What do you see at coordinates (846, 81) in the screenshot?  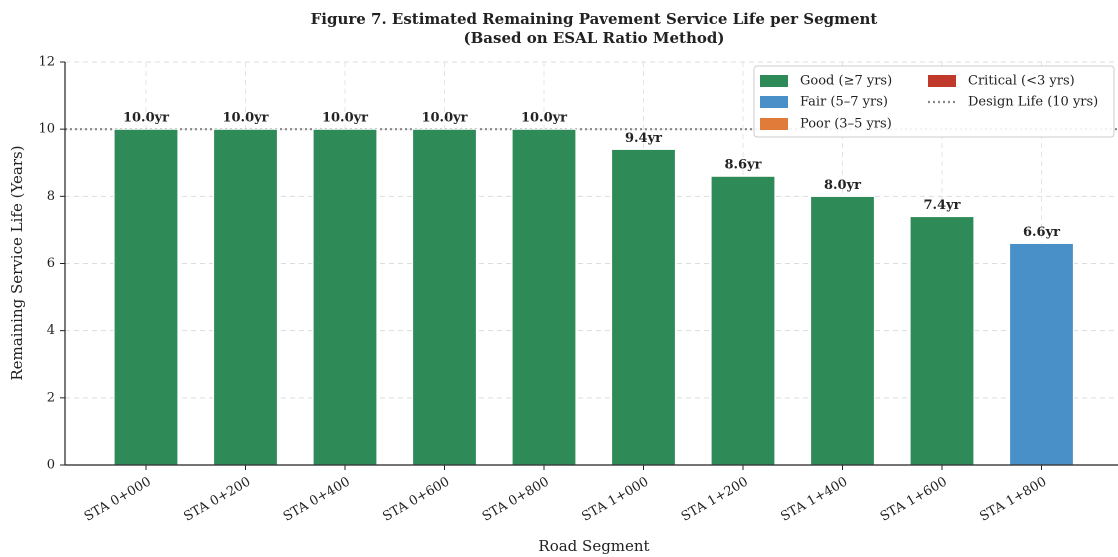 I see `legend-label: Good (≥7 yrs)` at bounding box center [846, 81].